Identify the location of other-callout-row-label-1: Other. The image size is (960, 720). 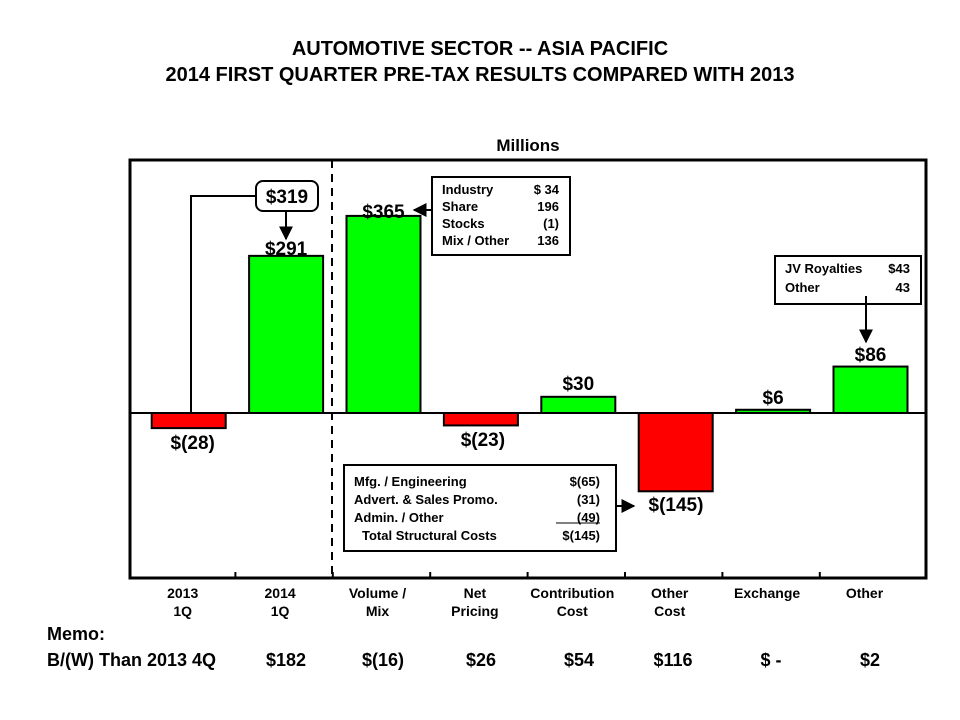
(802, 287).